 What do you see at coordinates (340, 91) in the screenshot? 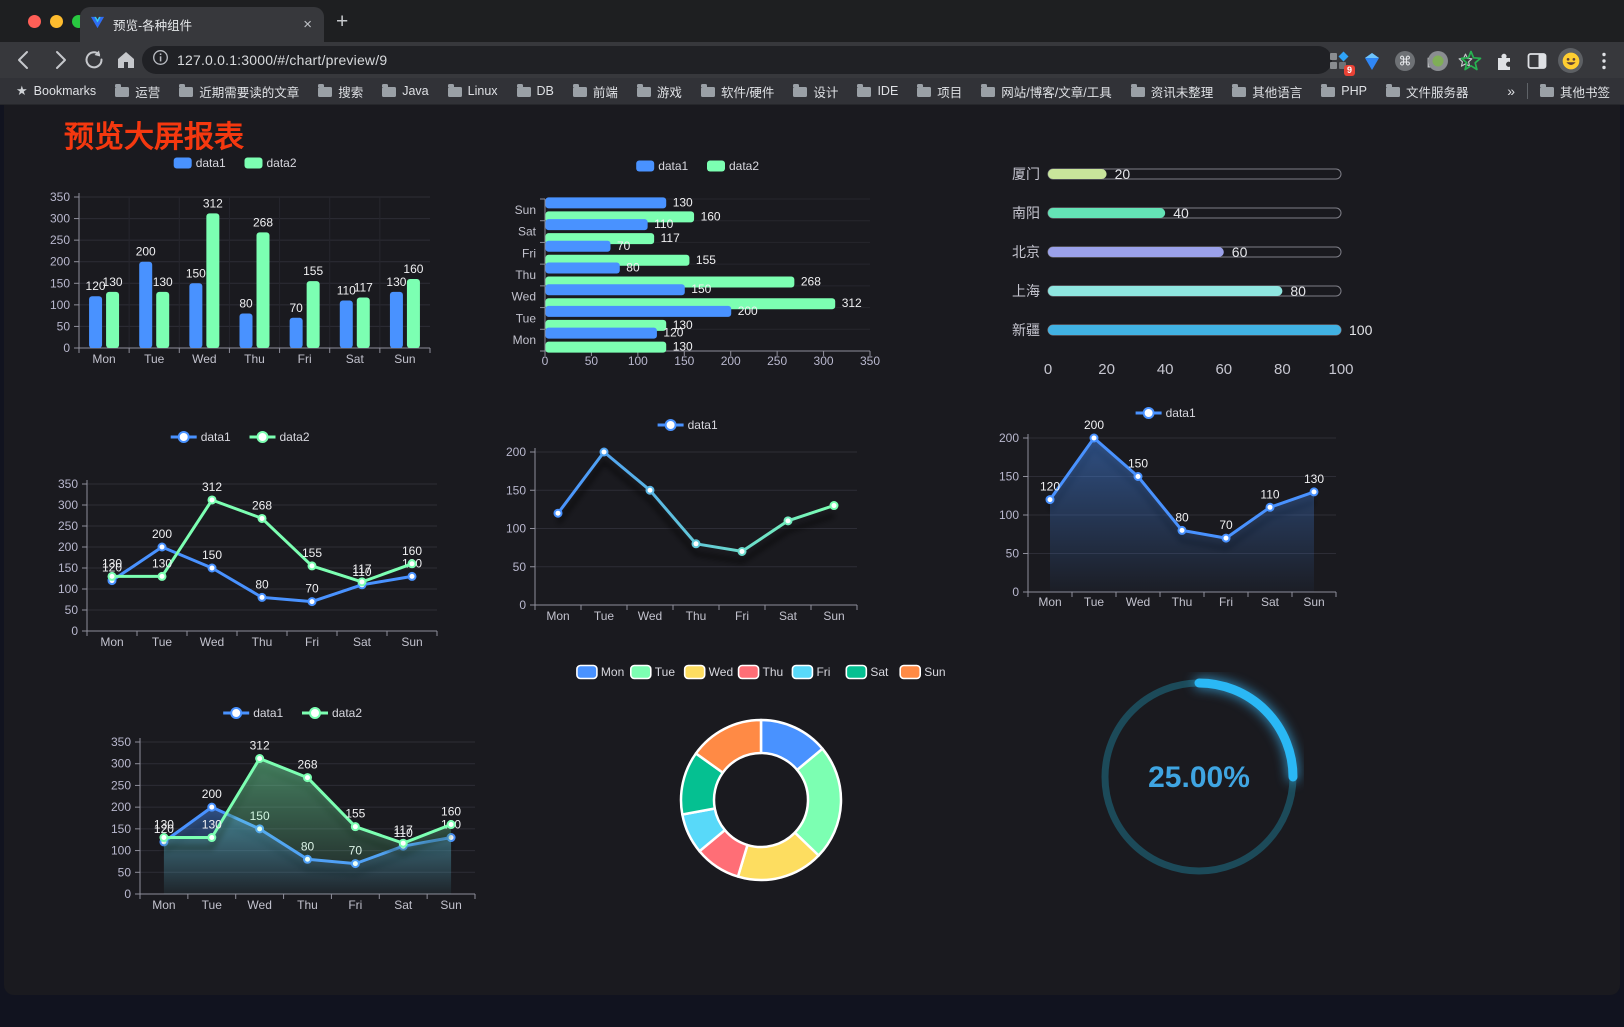
I see `bookmark-item: 搜索` at bounding box center [340, 91].